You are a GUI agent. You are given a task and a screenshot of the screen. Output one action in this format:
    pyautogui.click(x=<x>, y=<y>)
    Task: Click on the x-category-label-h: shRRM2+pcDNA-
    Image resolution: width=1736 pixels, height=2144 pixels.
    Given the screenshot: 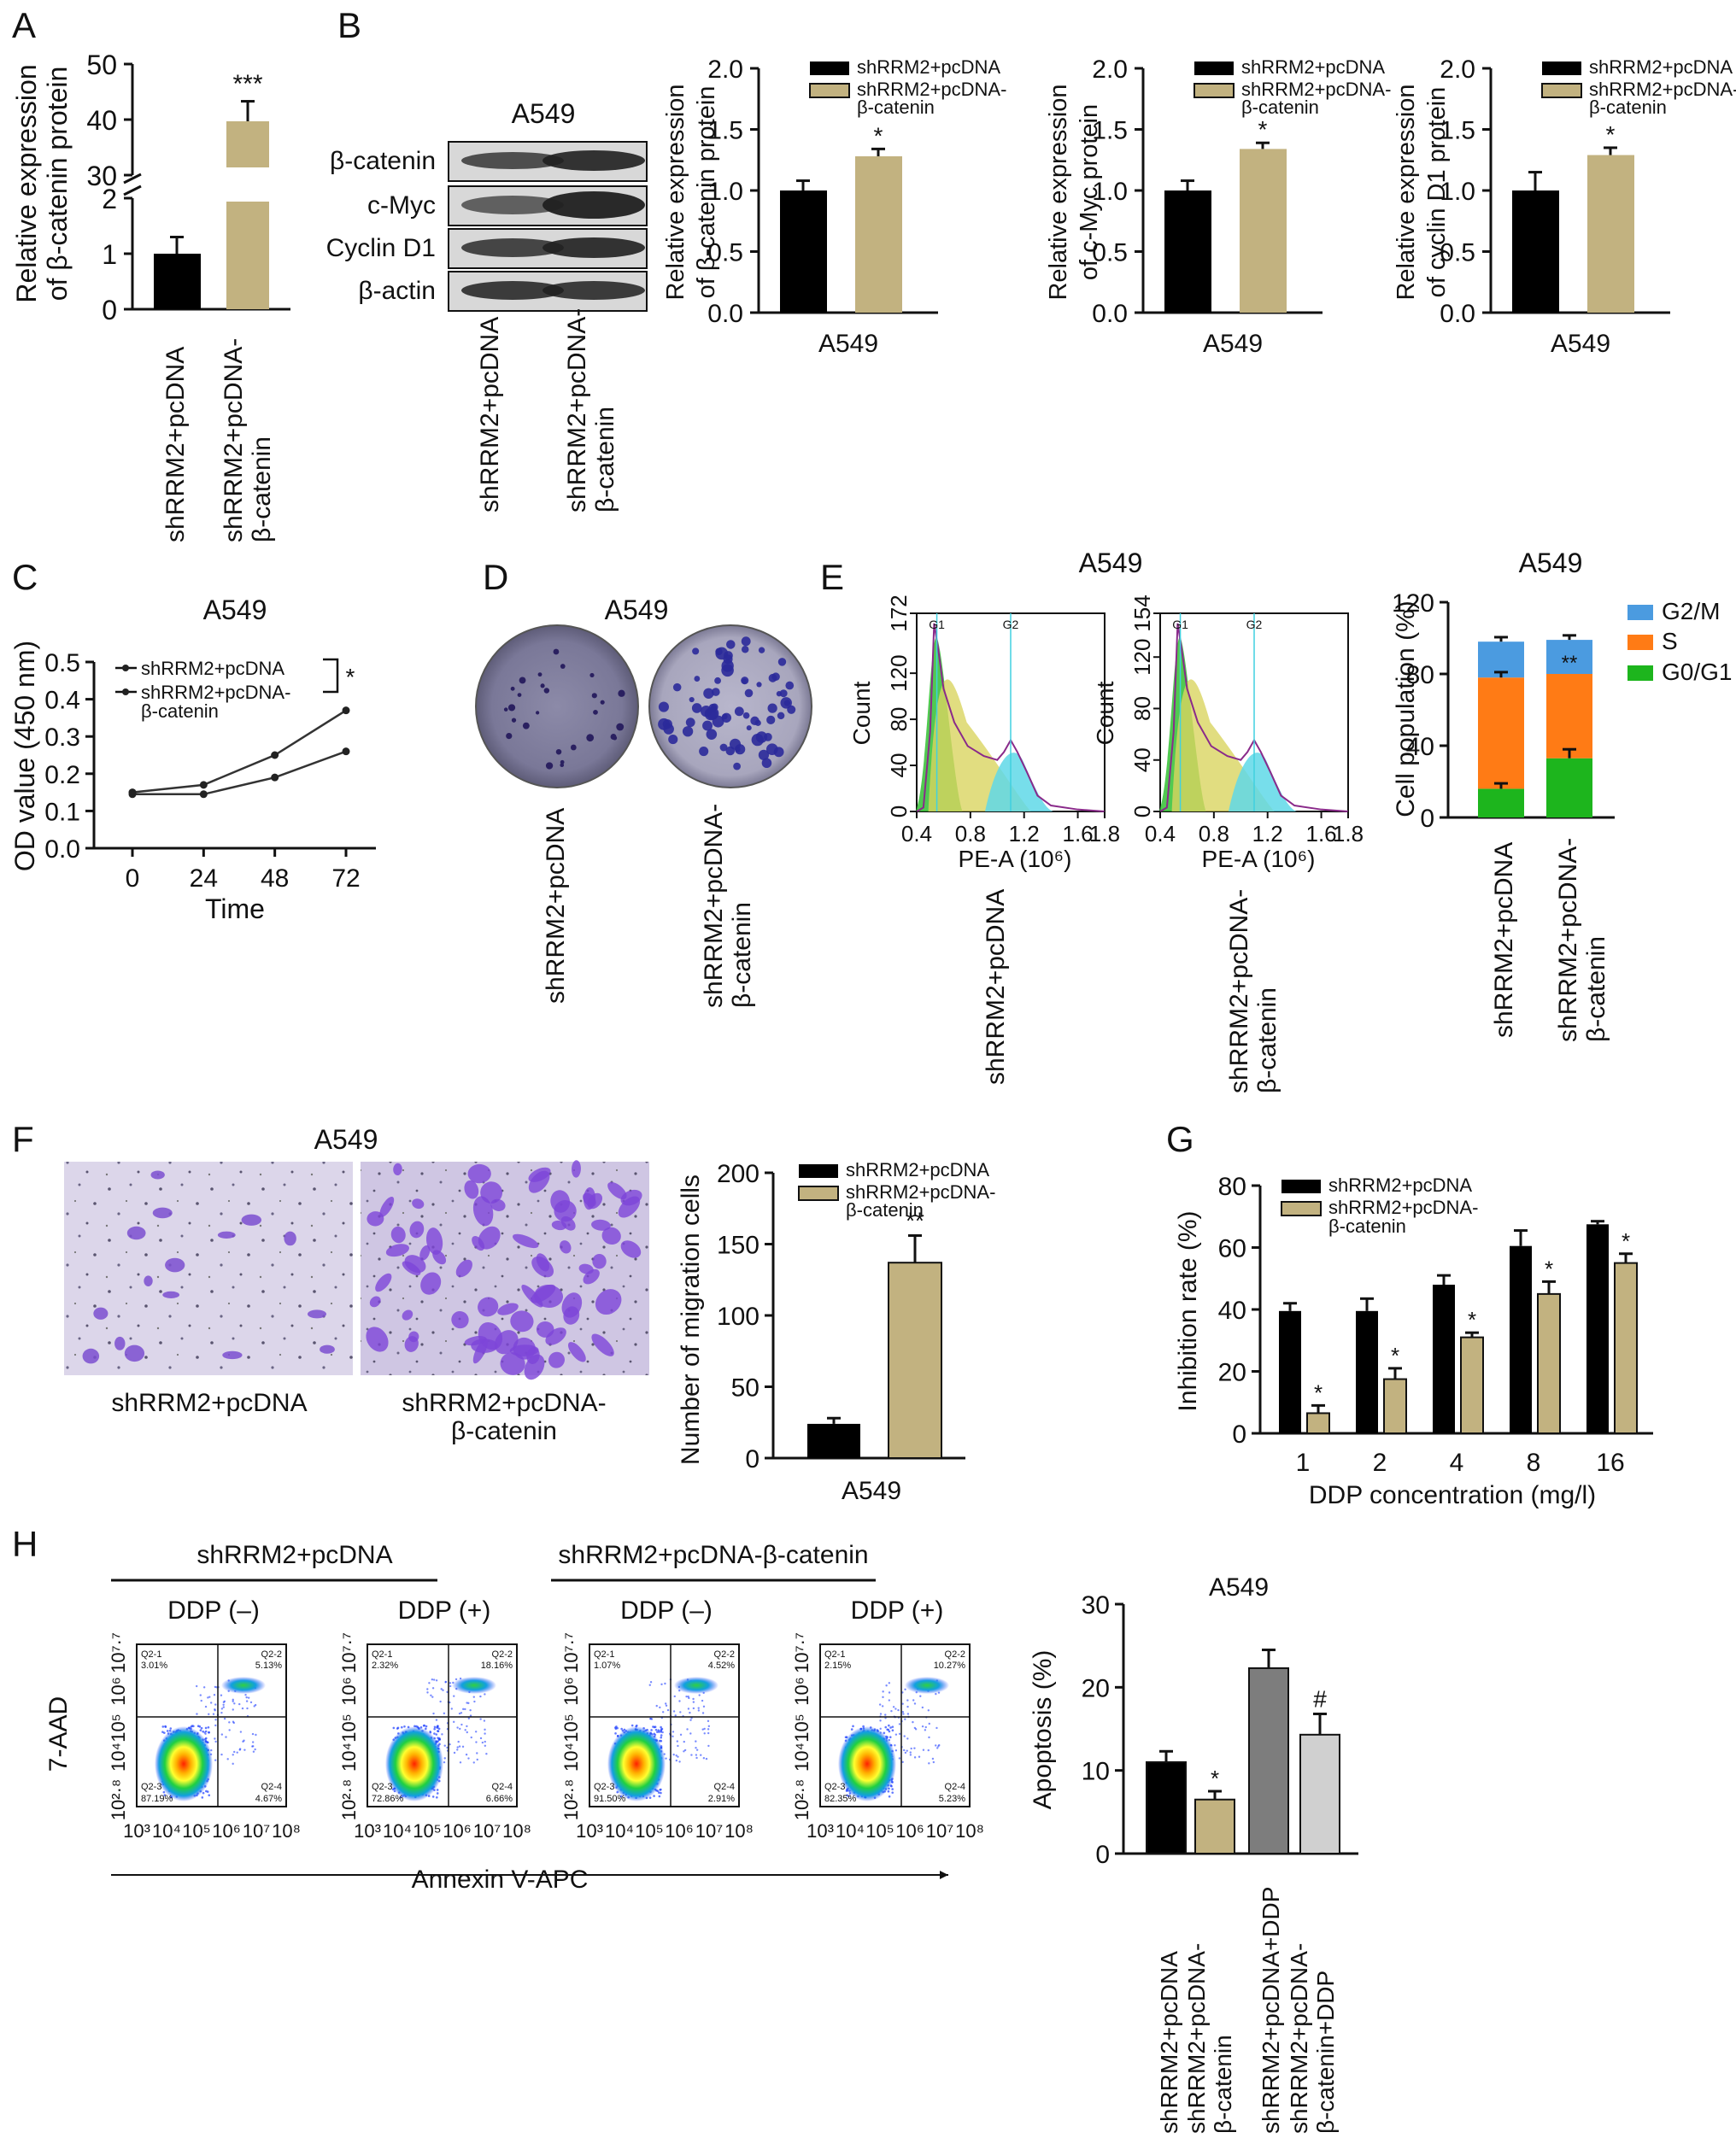 What is the action you would take?
    pyautogui.click(x=1299, y=2038)
    